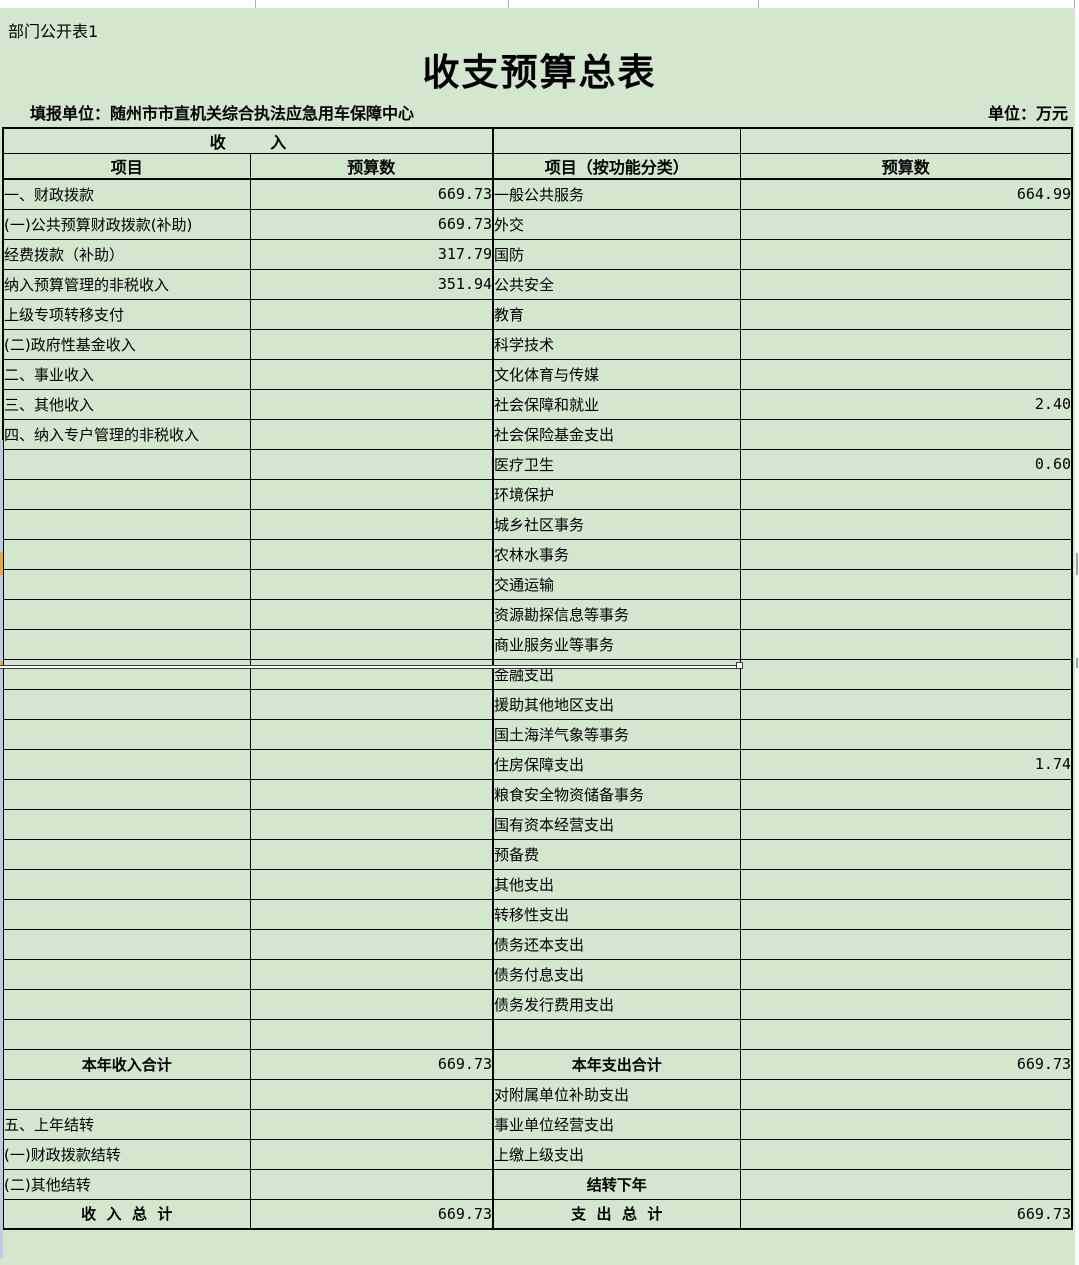 The width and height of the screenshot is (1079, 1265). Describe the element at coordinates (616, 374) in the screenshot. I see `cell-expense-item: 文化体育与传媒` at that location.